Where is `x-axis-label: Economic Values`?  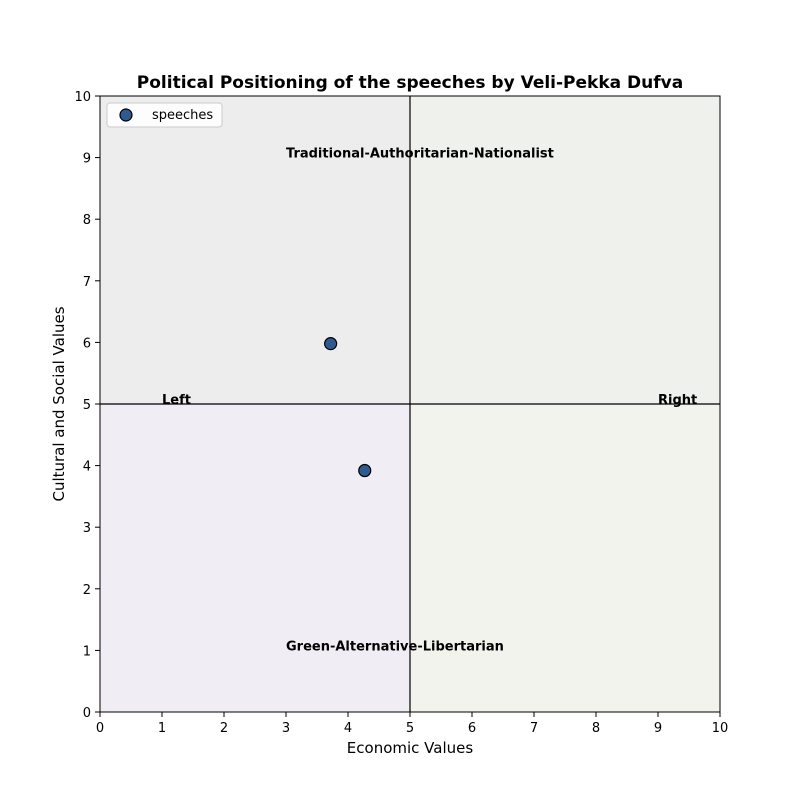
x-axis-label: Economic Values is located at coordinates (410, 748).